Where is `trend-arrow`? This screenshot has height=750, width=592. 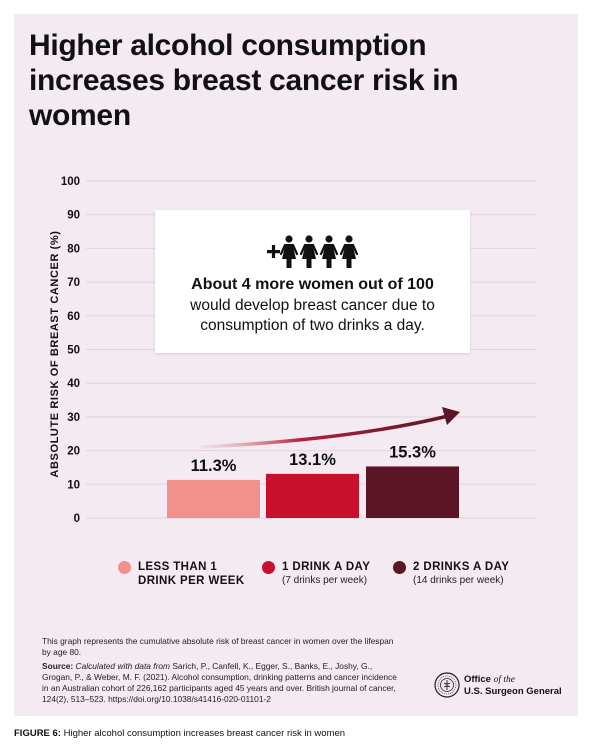
trend-arrow is located at coordinates (324, 431).